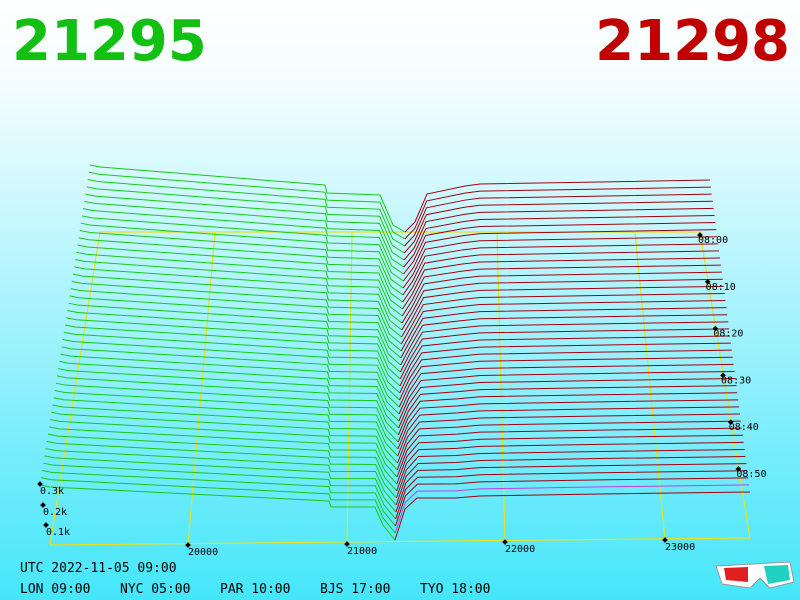 Image resolution: width=800 pixels, height=600 pixels. Describe the element at coordinates (736, 380) in the screenshot. I see `time-label: 08:30` at that location.